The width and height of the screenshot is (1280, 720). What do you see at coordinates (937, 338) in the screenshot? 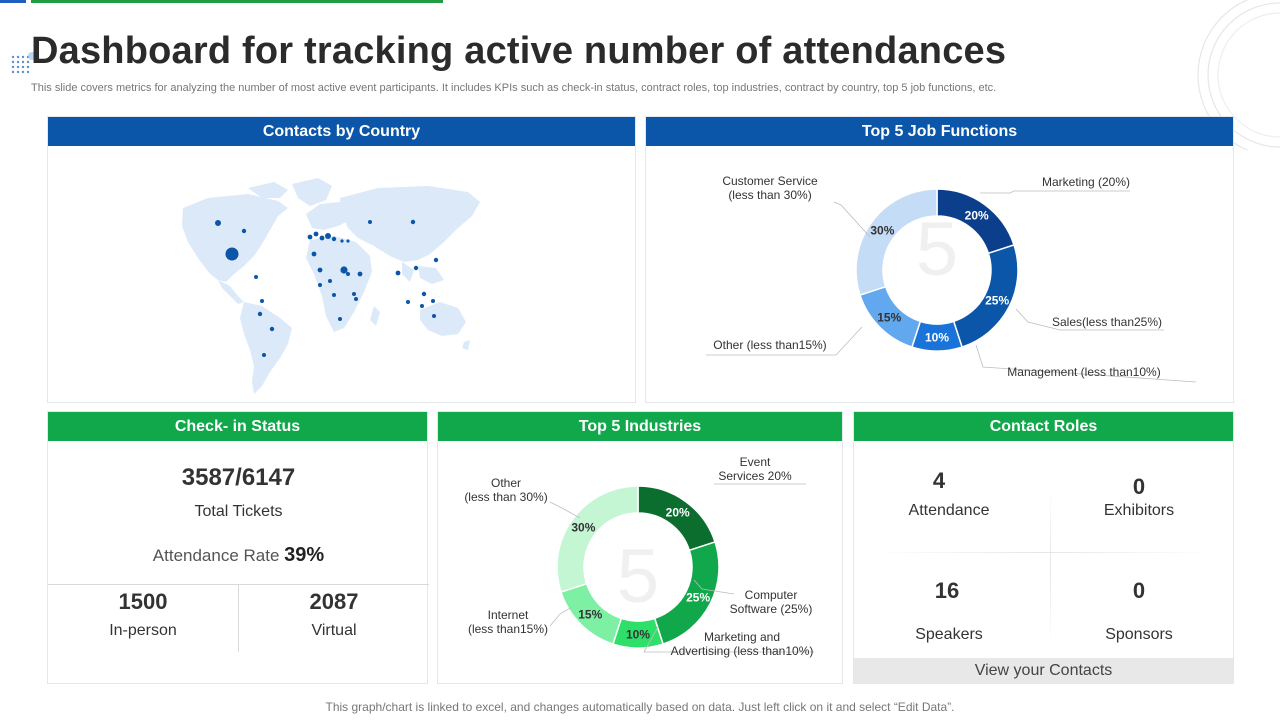
I see `job-functions-value-label: 10%` at bounding box center [937, 338].